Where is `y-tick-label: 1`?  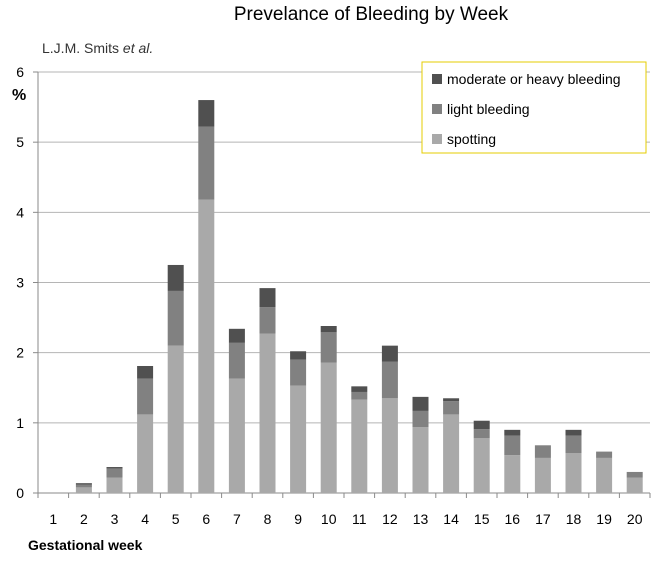
y-tick-label: 1 is located at coordinates (20, 423).